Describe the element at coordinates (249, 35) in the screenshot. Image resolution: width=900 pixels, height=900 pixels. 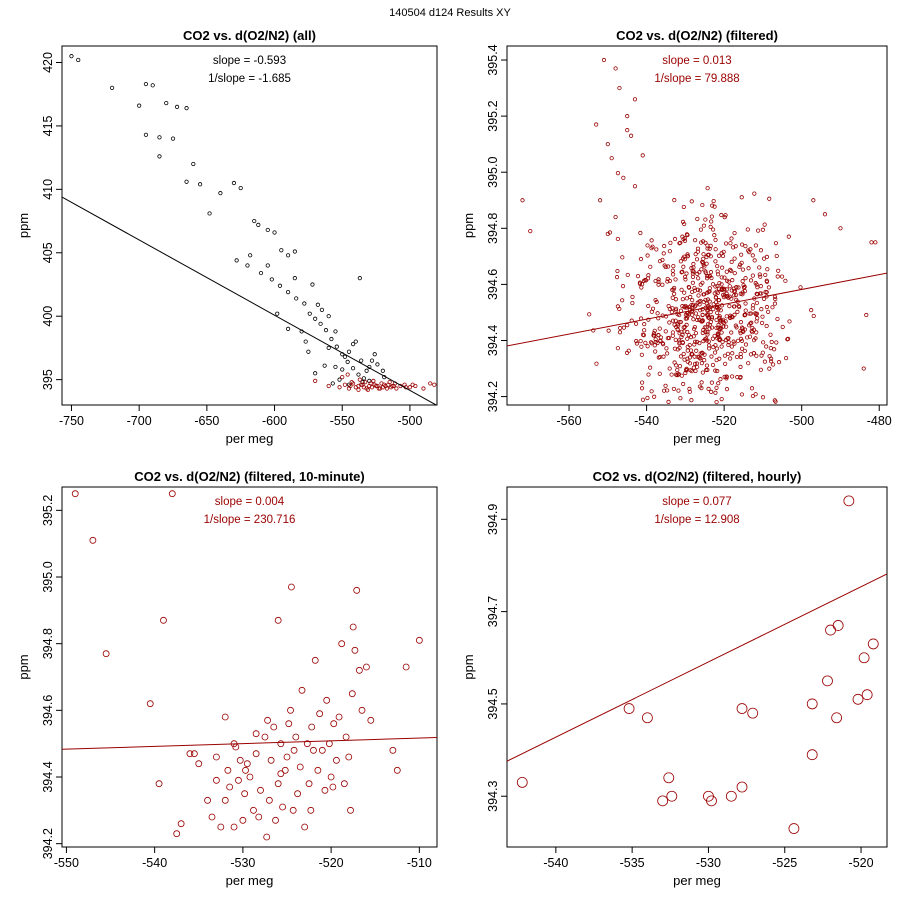
I see `chart-title: CO2 vs. d(O2/N2) (all)` at that location.